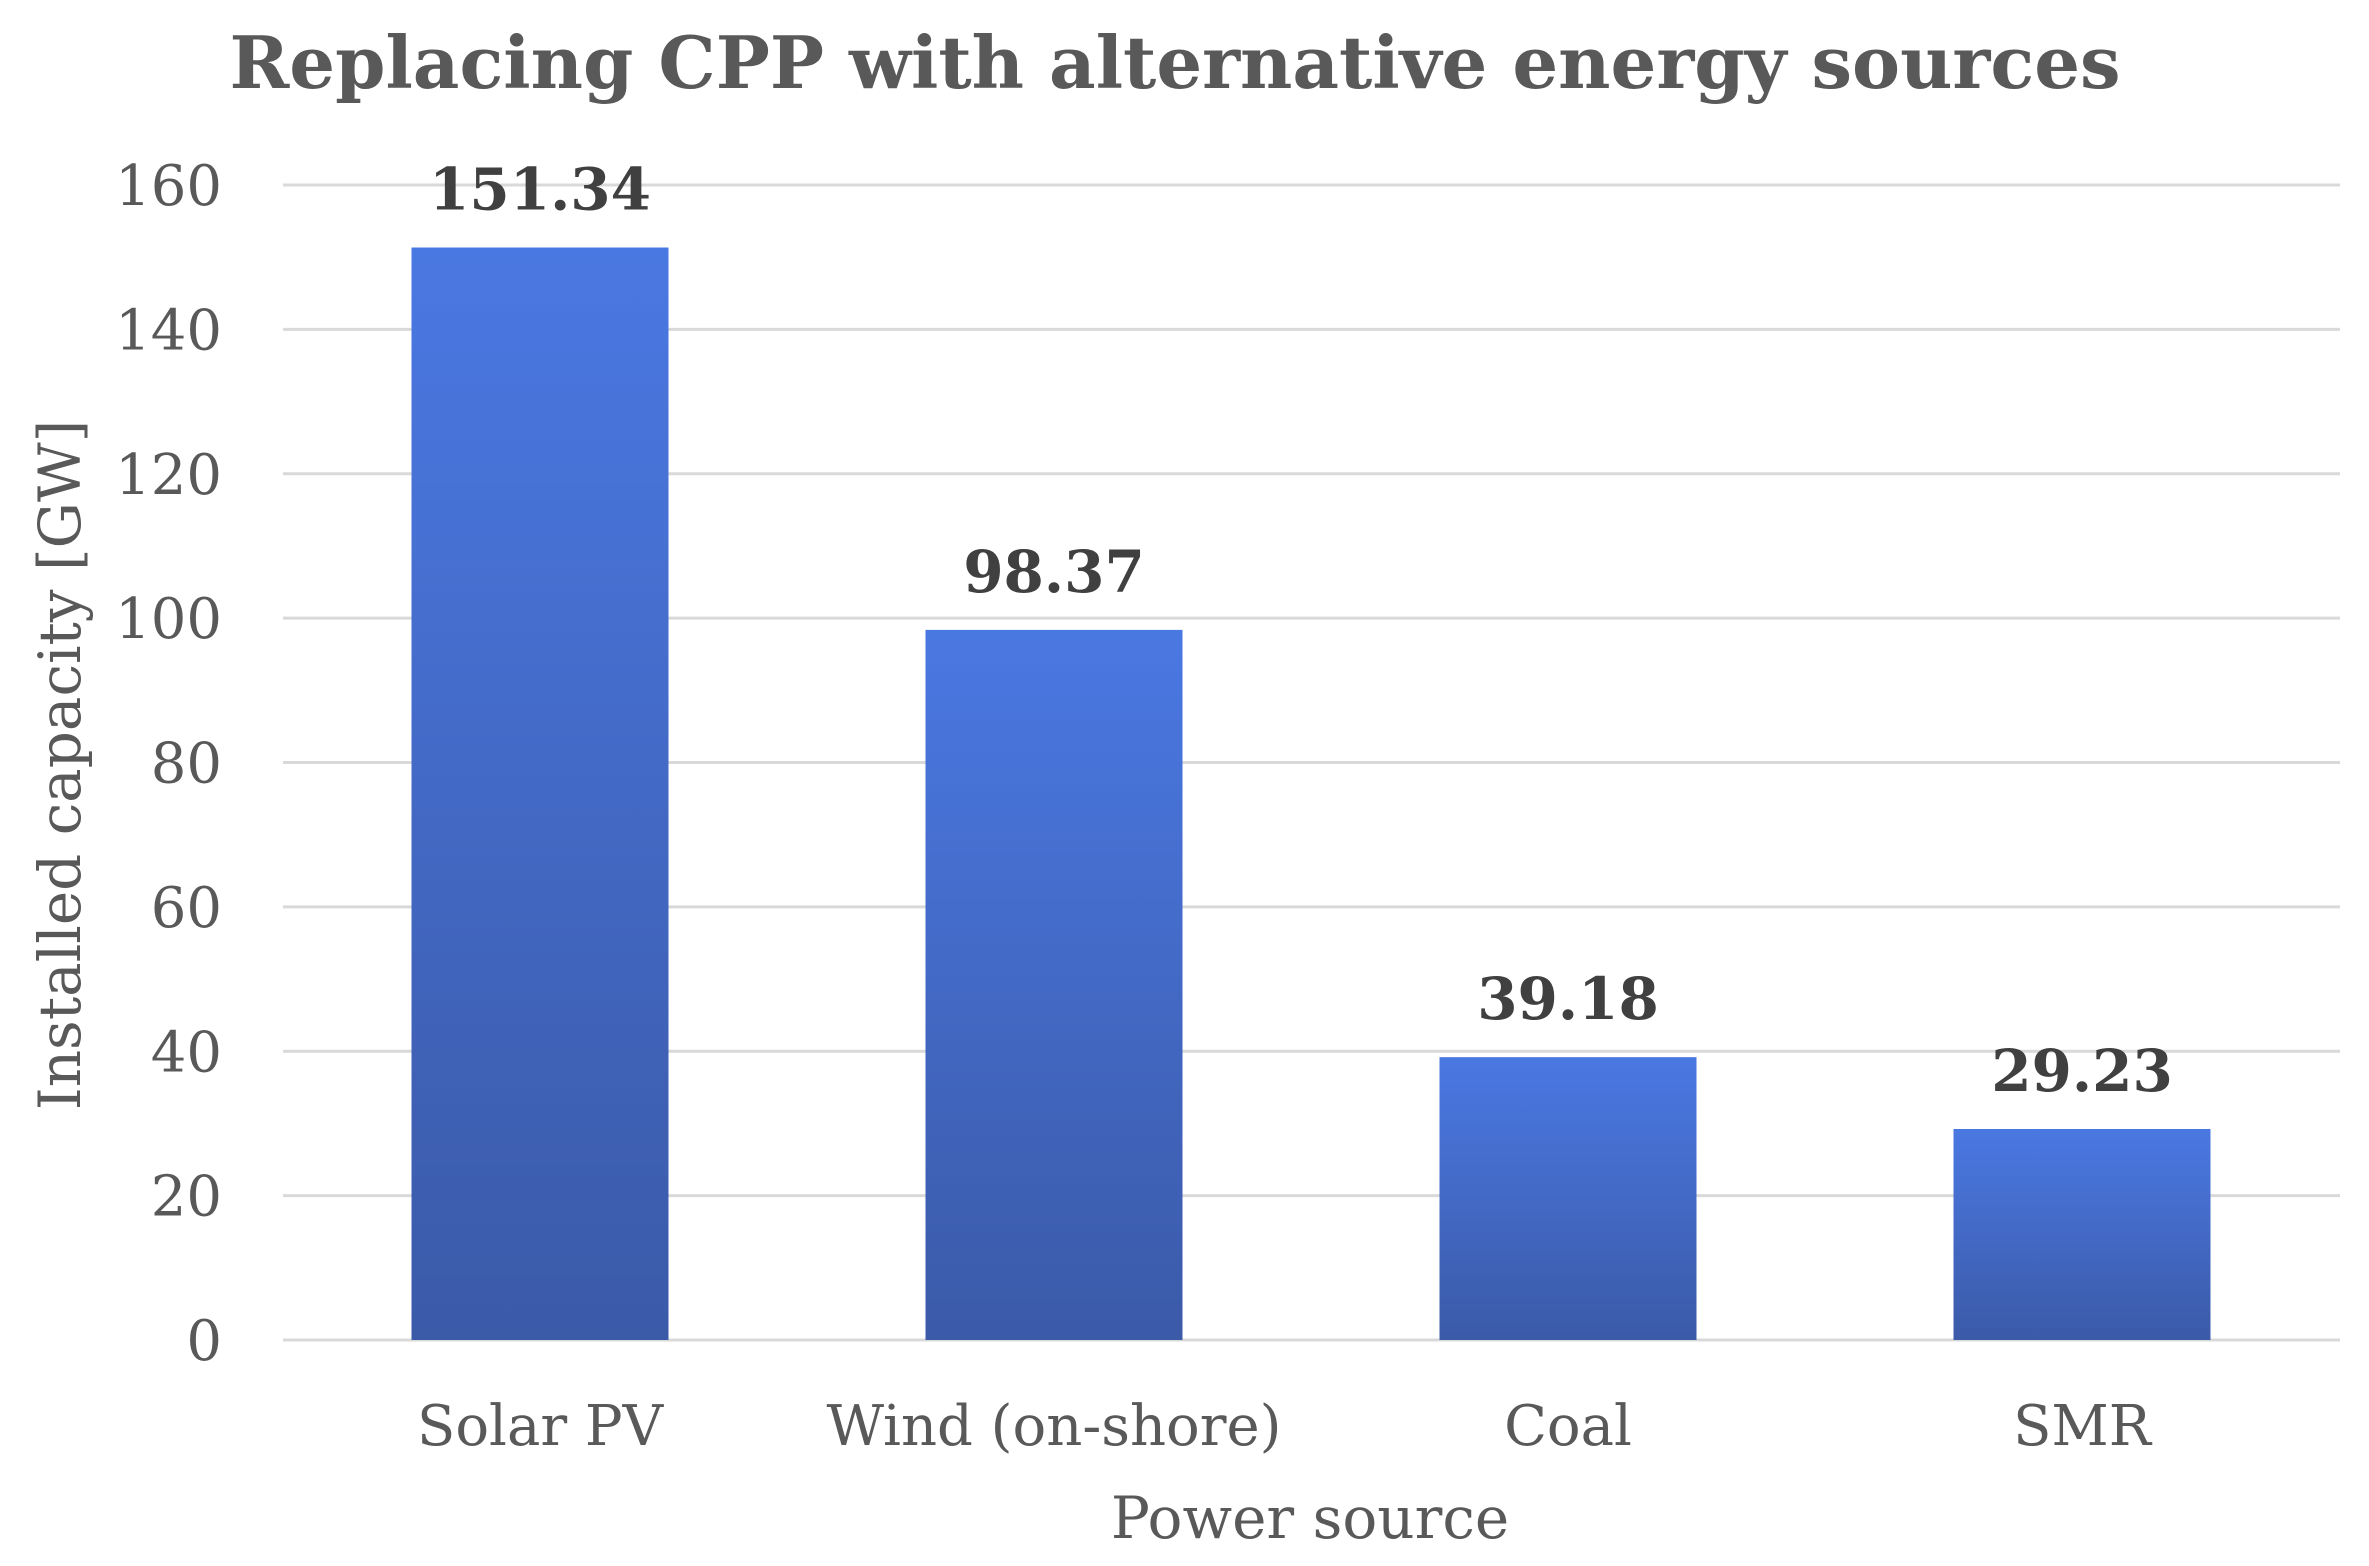  I want to click on bar-value-label: 29.23, so click(2082, 1071).